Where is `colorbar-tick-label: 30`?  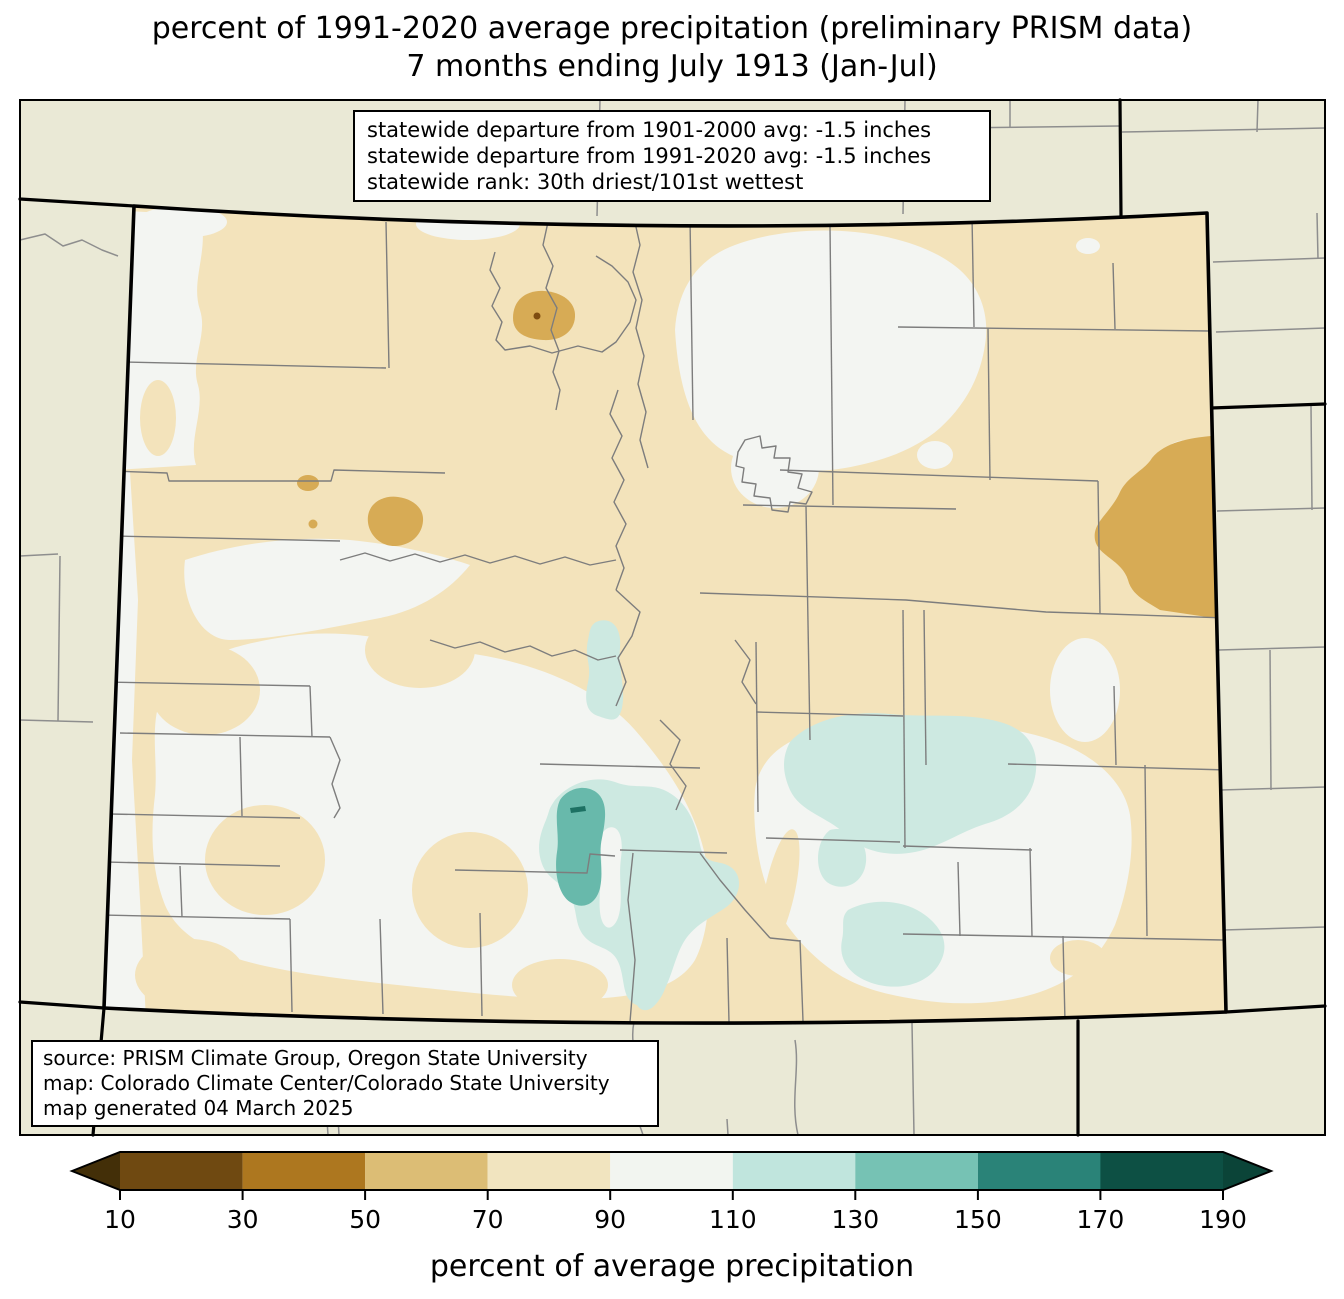 colorbar-tick-label: 30 is located at coordinates (243, 1219).